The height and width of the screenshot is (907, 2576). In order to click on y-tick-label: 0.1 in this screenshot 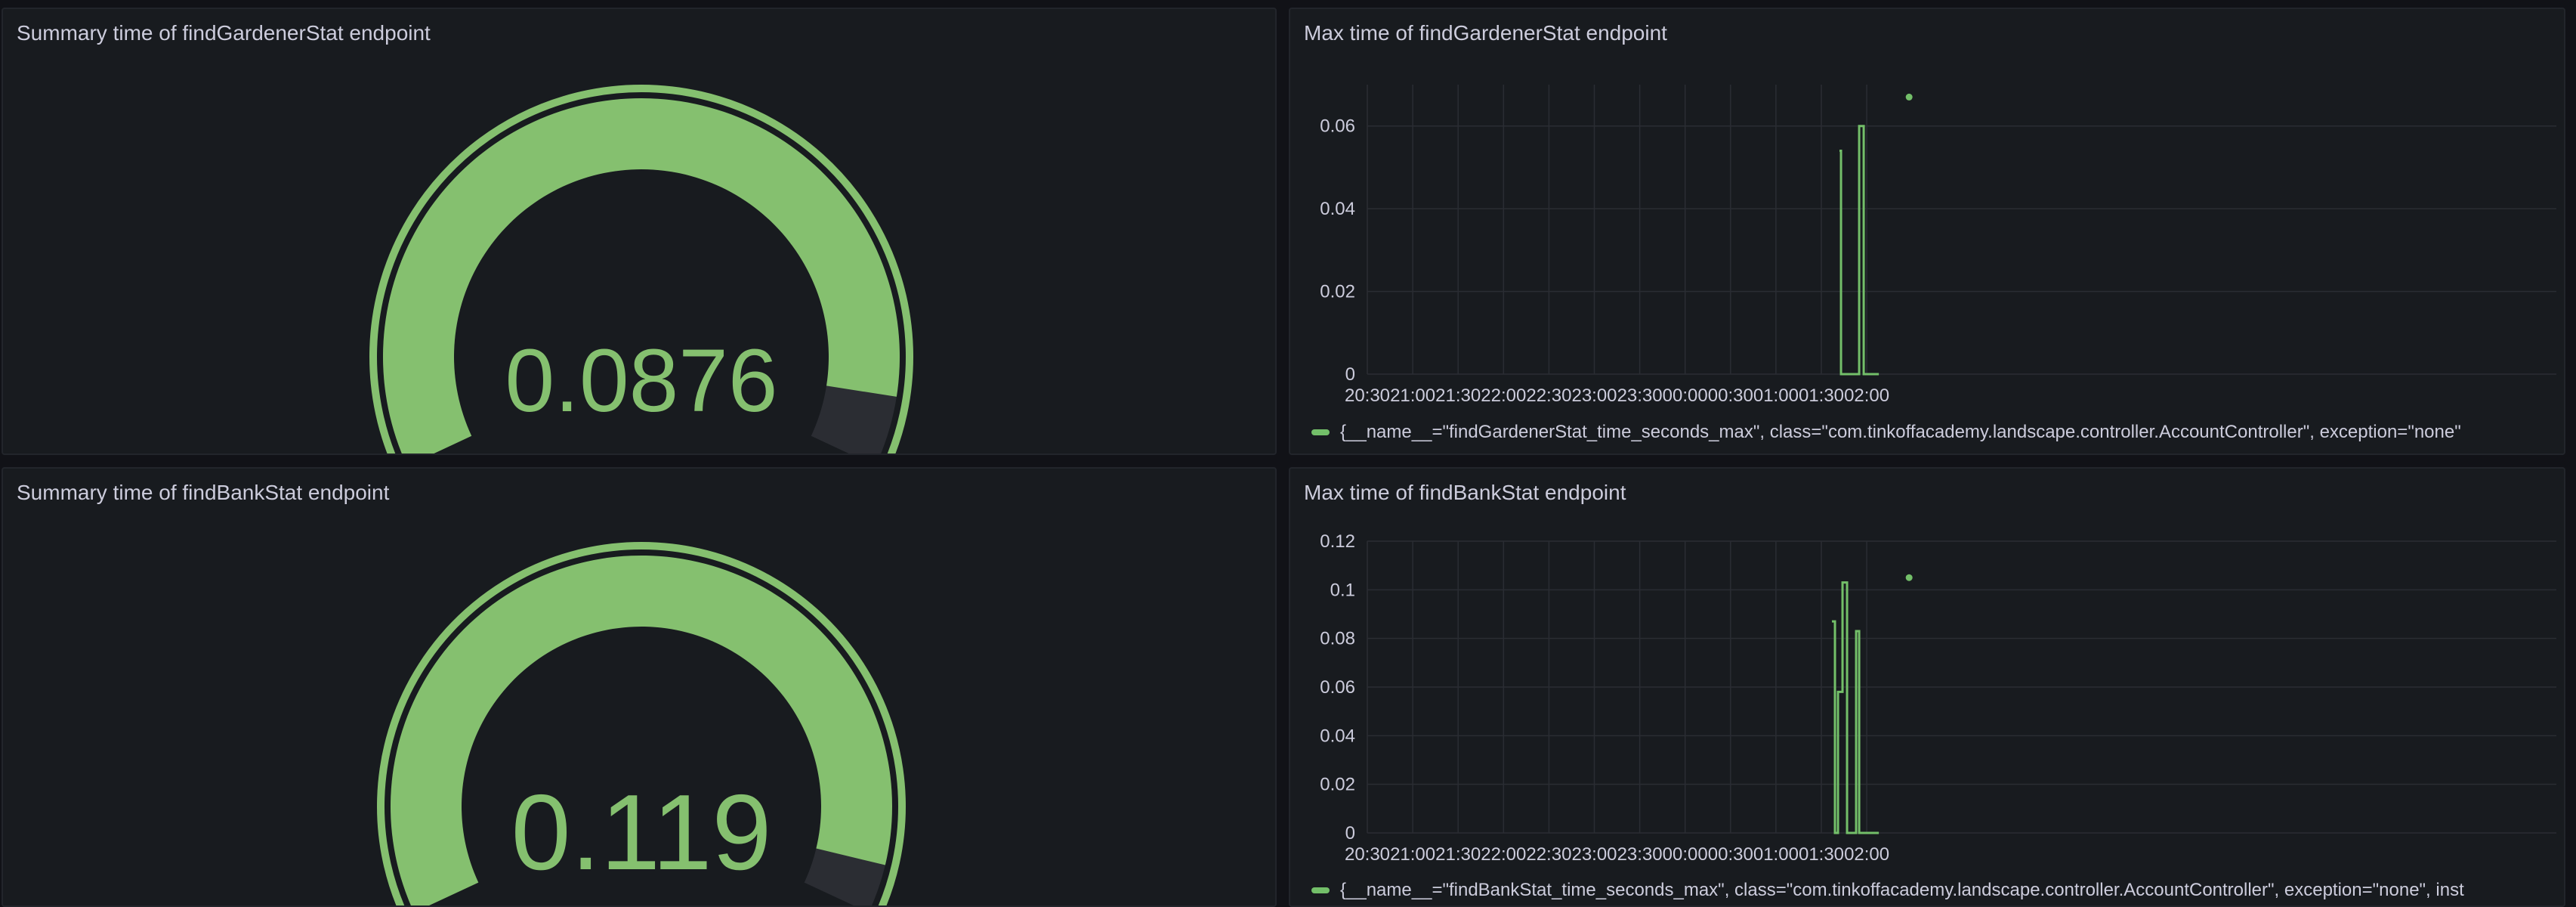, I will do `click(1342, 590)`.